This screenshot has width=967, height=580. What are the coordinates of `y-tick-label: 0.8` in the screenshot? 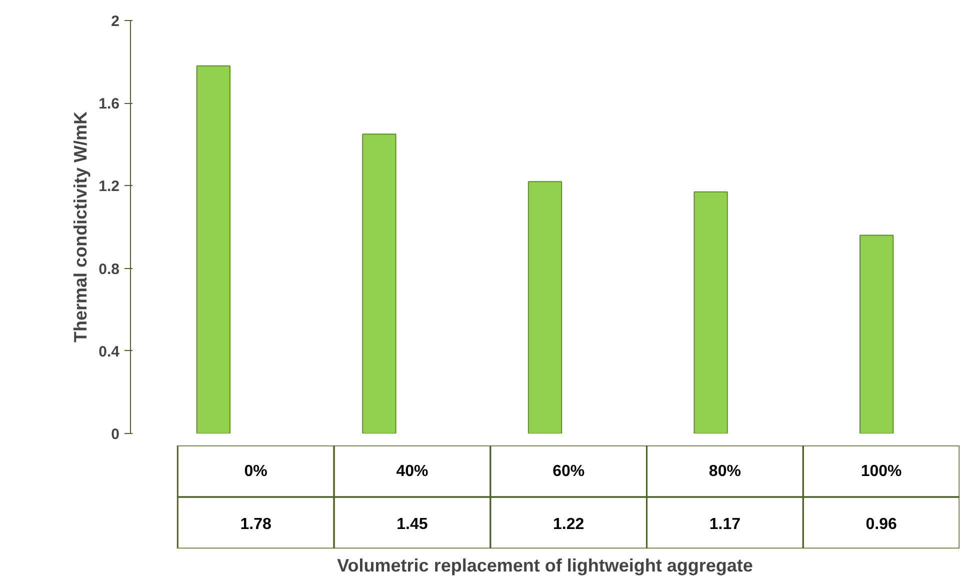 It's located at (109, 269).